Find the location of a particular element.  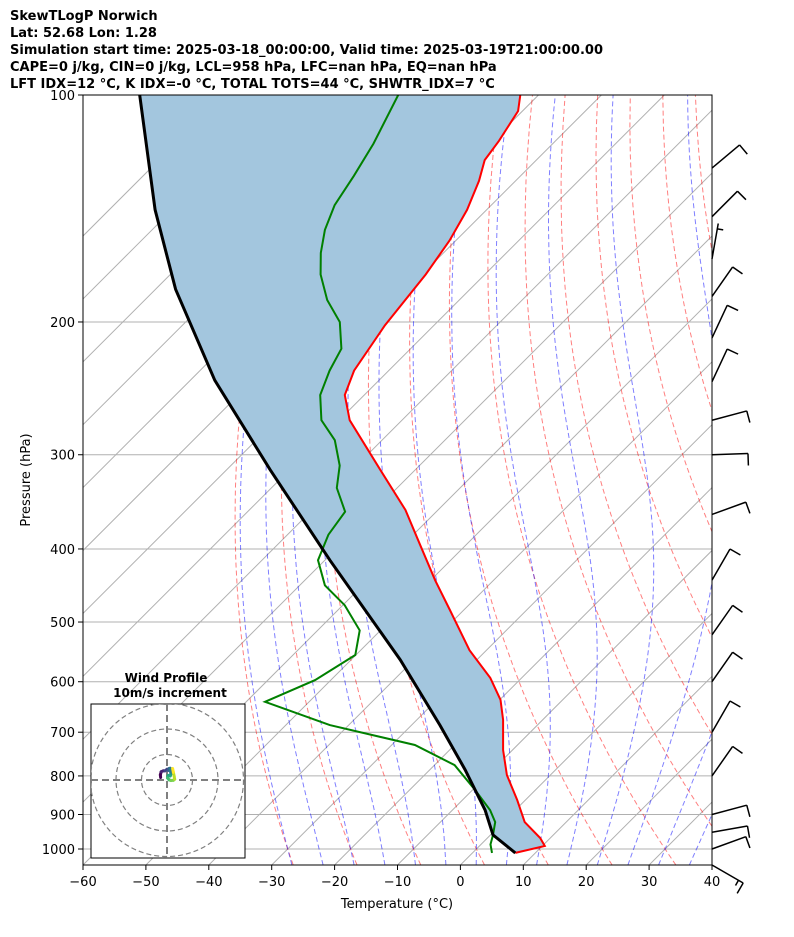

y-tick-label: 300 is located at coordinates (62, 456).